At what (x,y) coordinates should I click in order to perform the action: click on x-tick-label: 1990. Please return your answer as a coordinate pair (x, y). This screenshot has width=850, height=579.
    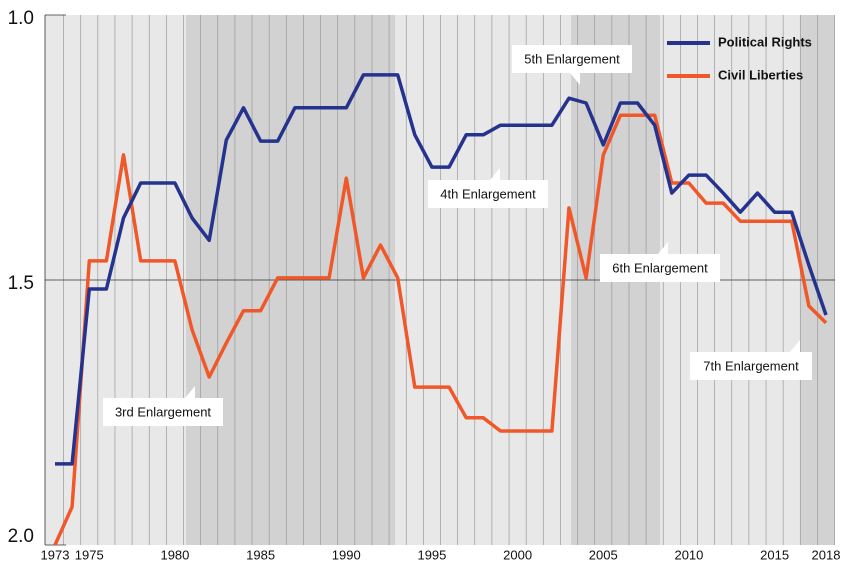
    Looking at the image, I should click on (346, 554).